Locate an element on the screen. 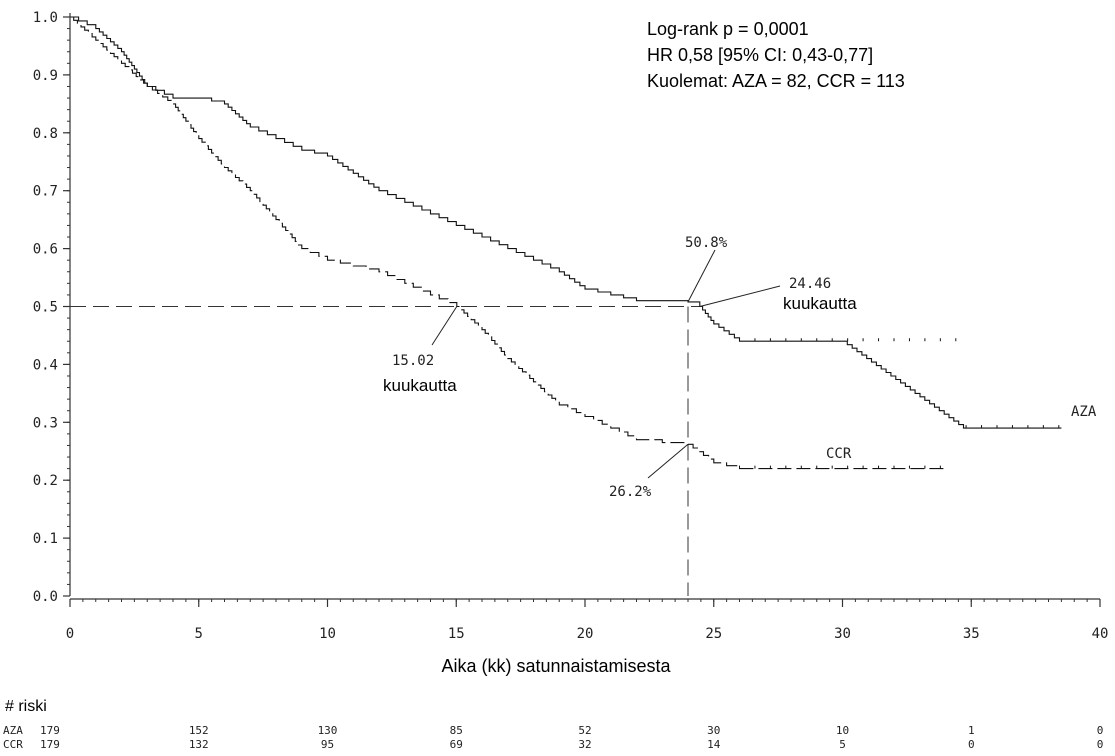 The height and width of the screenshot is (756, 1115). risk-cell: 132 is located at coordinates (199, 744).